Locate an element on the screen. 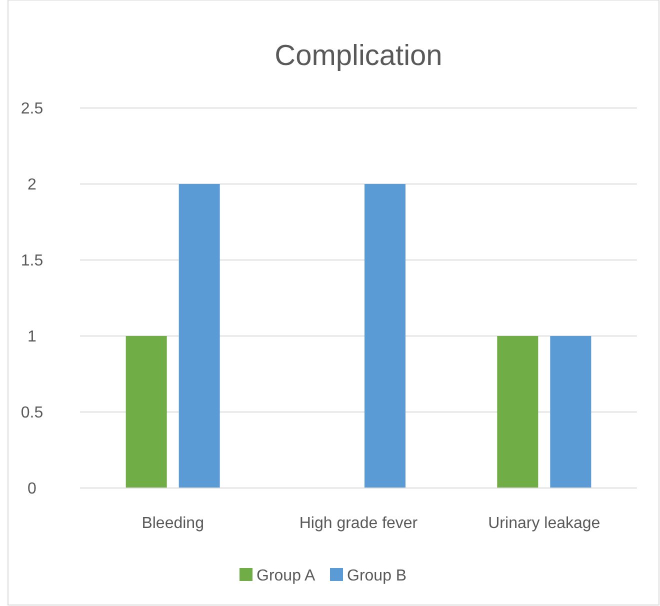 The width and height of the screenshot is (660, 606). legend-label: Group A is located at coordinates (286, 576).